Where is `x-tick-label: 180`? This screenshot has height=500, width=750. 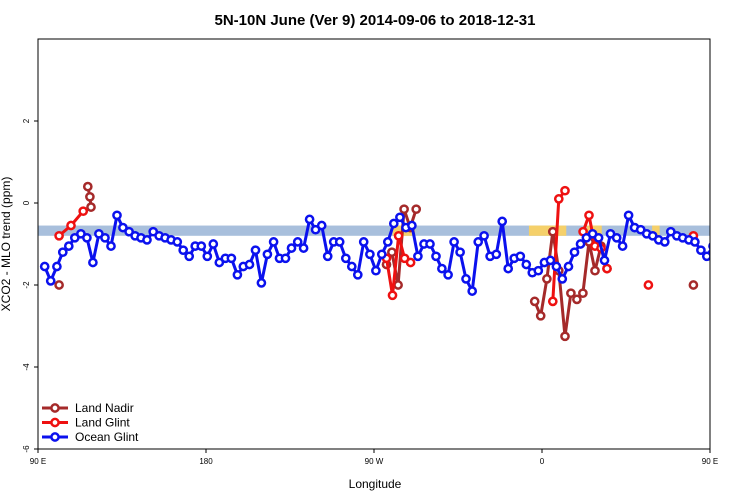 x-tick-label: 180 is located at coordinates (206, 461).